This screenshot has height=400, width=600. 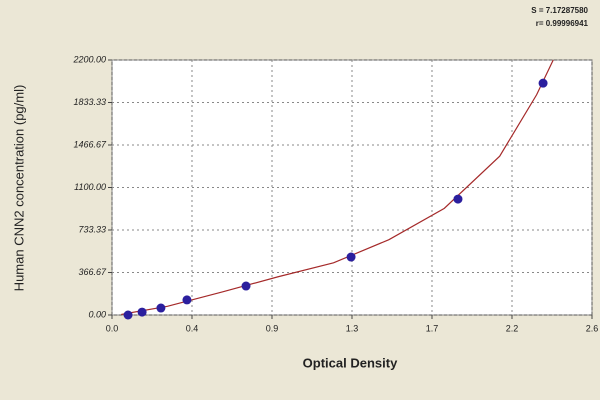 What do you see at coordinates (18, 188) in the screenshot?
I see `y-axis-label: Human CNN2 concentration (pg/ml)` at bounding box center [18, 188].